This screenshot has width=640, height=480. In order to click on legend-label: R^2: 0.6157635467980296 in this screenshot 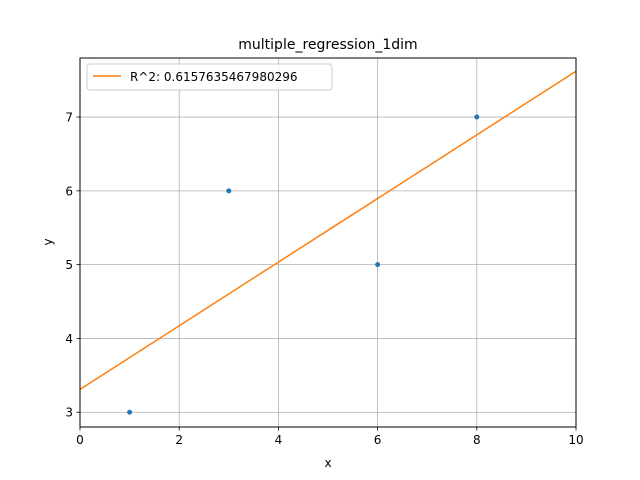, I will do `click(214, 77)`.